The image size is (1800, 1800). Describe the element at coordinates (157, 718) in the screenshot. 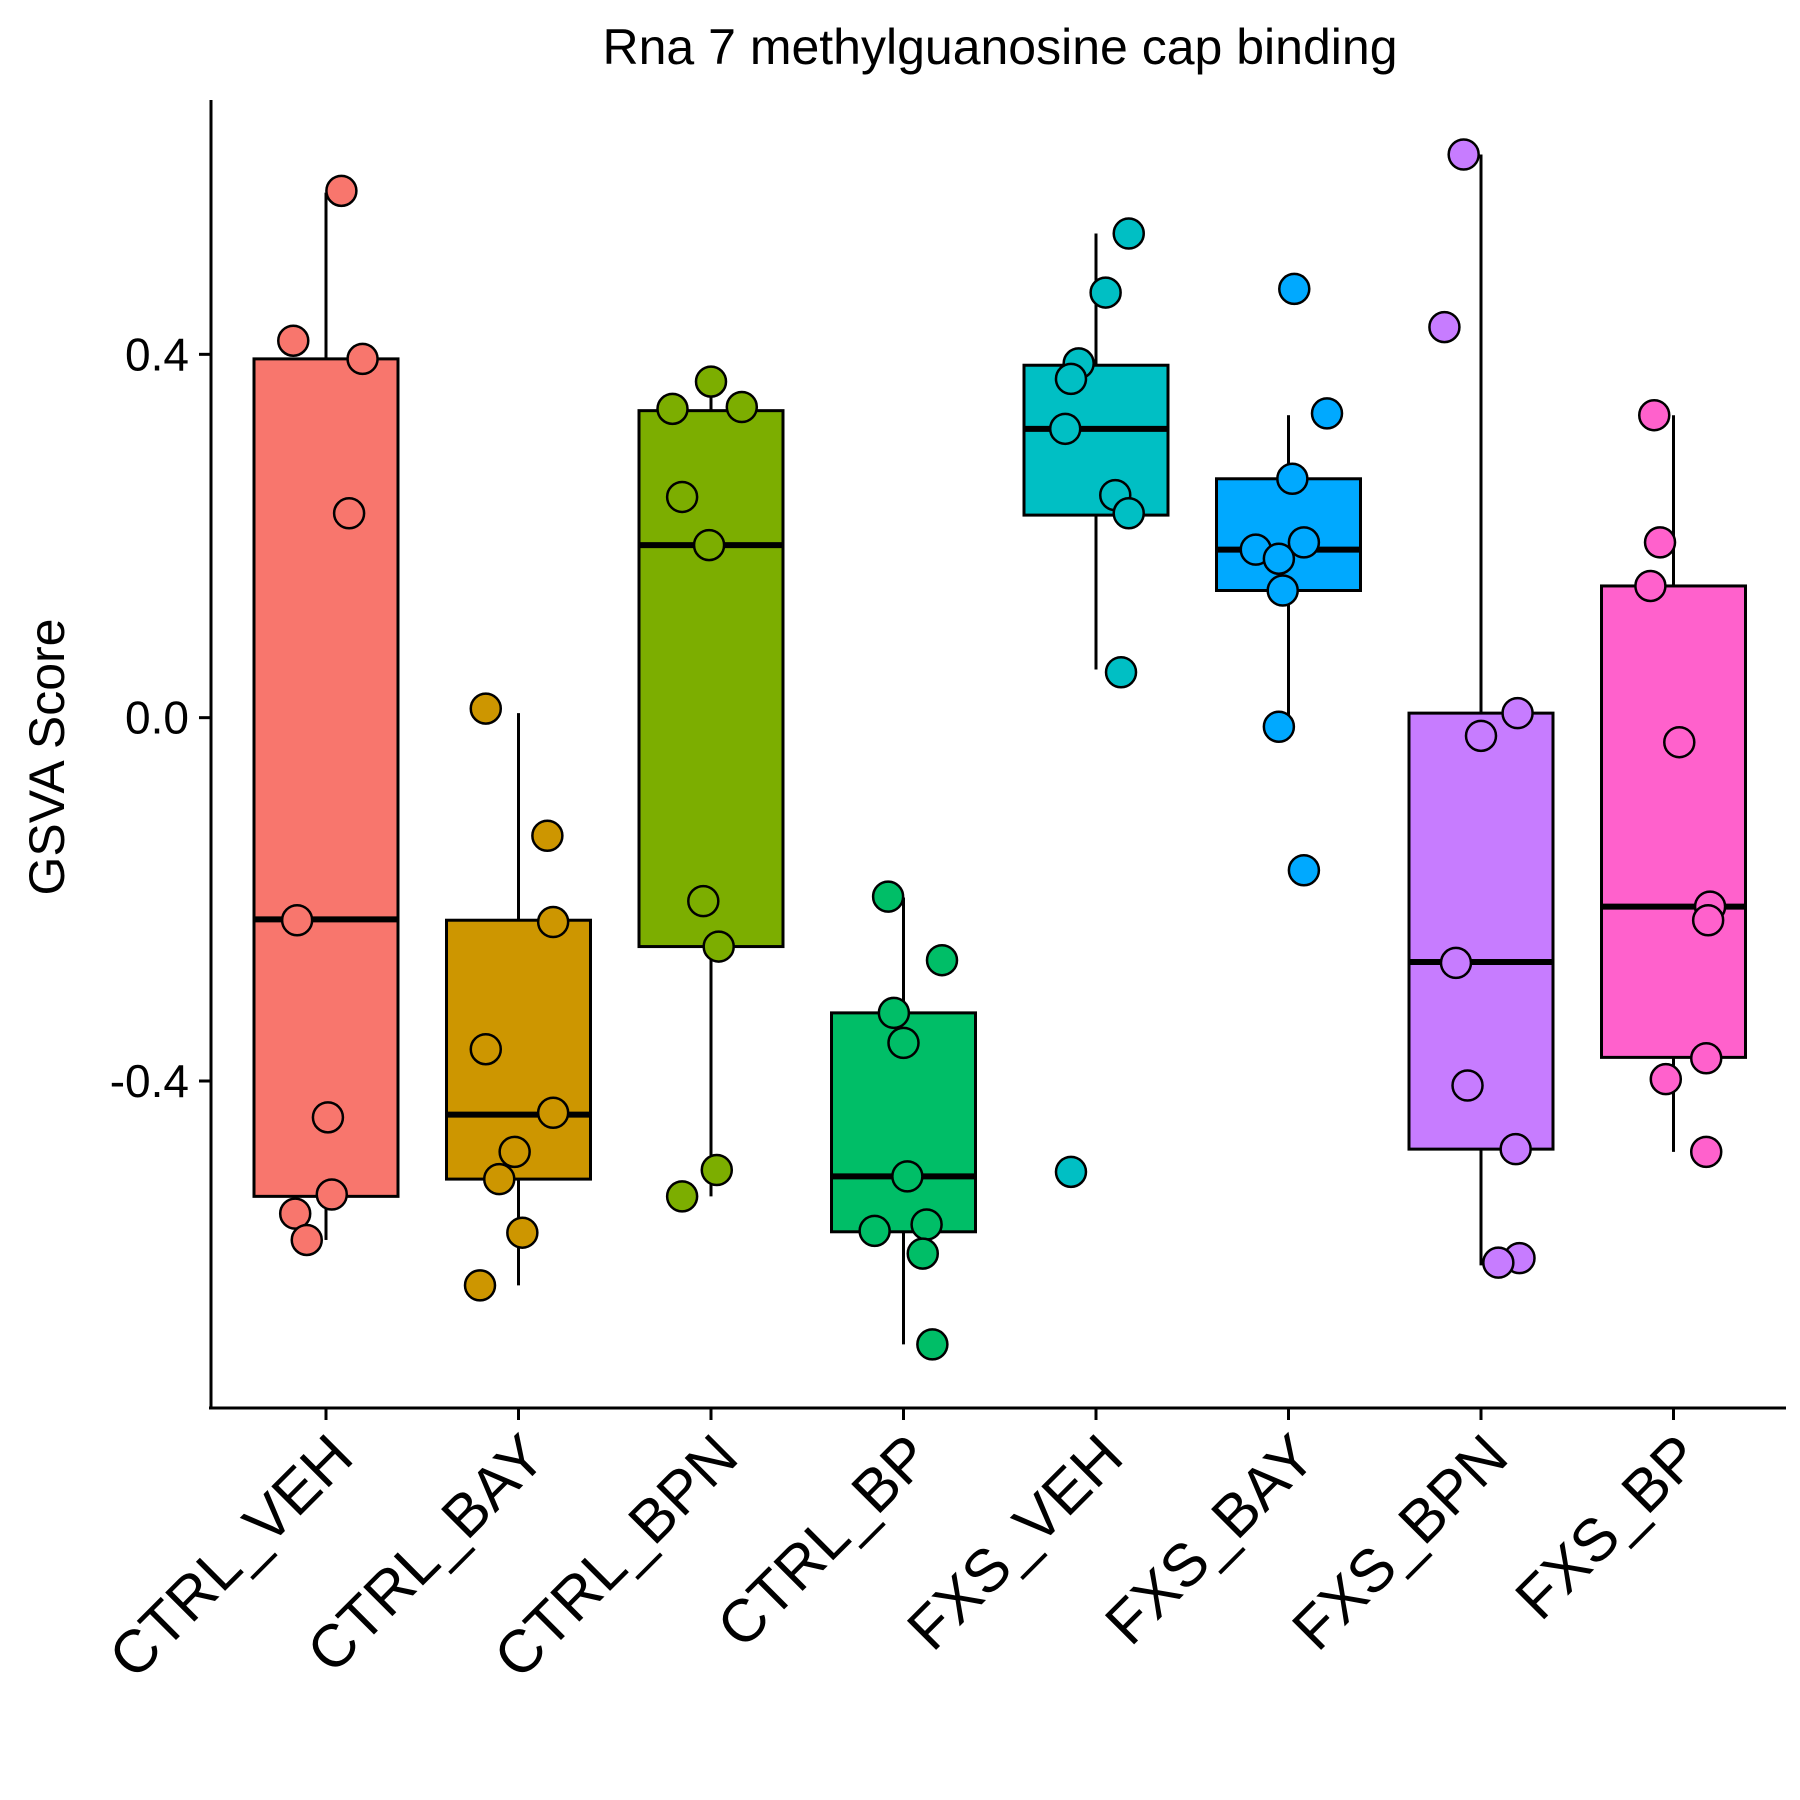

I see `y-tick-label: 0.0` at that location.